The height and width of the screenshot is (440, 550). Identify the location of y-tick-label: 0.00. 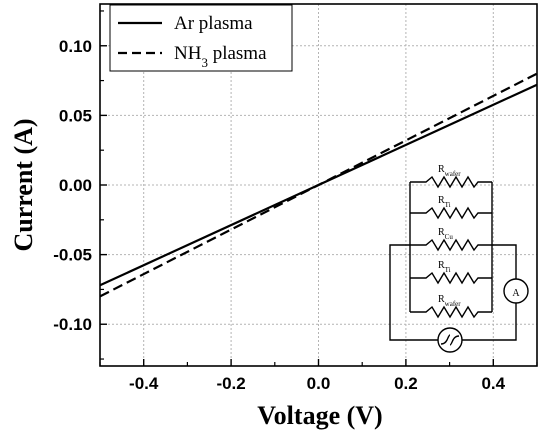
(75, 185).